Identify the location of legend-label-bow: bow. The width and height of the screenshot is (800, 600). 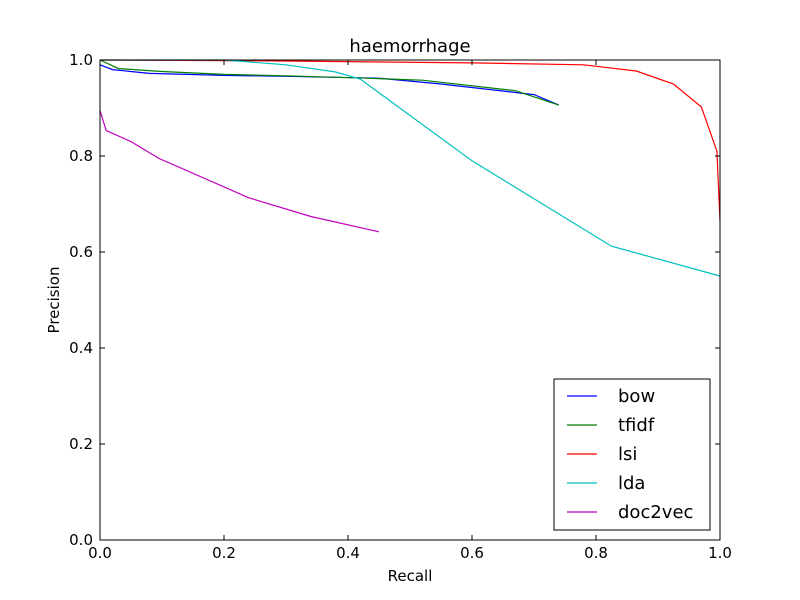
(636, 396).